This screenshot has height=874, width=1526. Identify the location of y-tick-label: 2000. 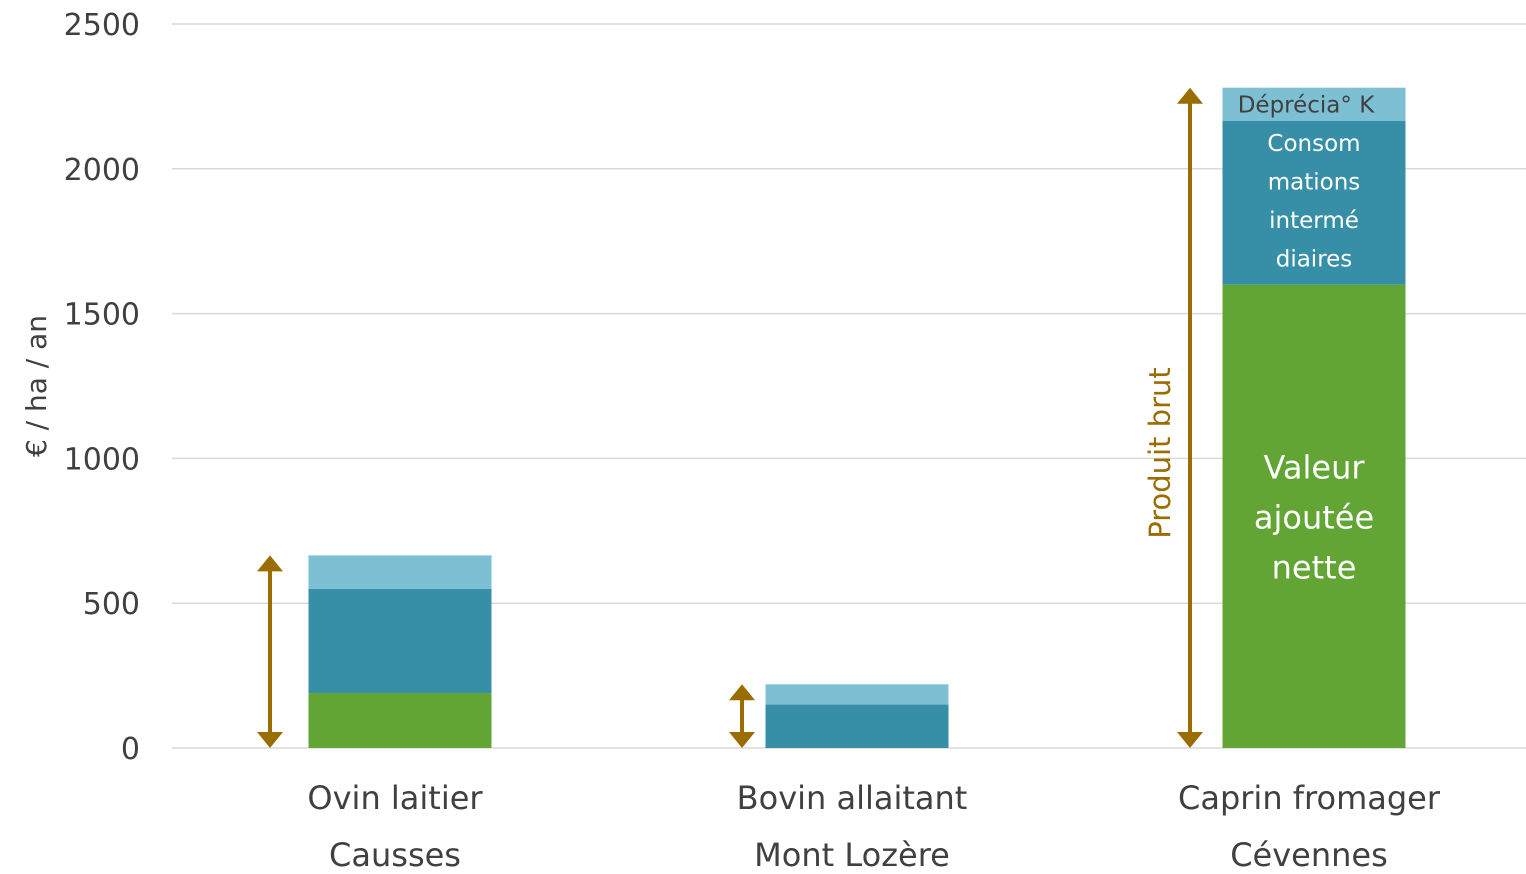
(102, 170).